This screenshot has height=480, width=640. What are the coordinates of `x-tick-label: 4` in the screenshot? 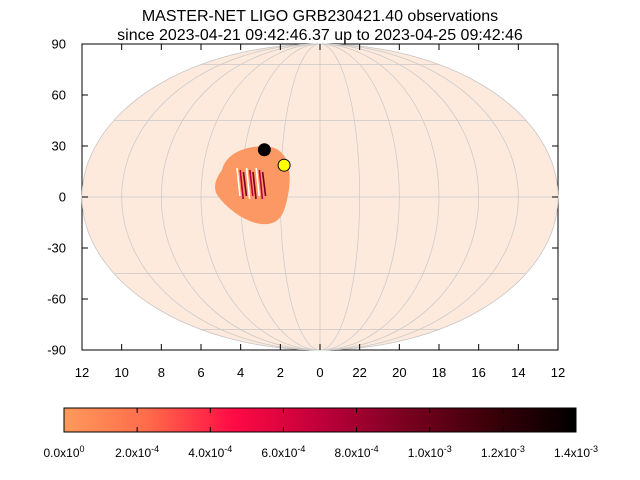 It's located at (240, 372).